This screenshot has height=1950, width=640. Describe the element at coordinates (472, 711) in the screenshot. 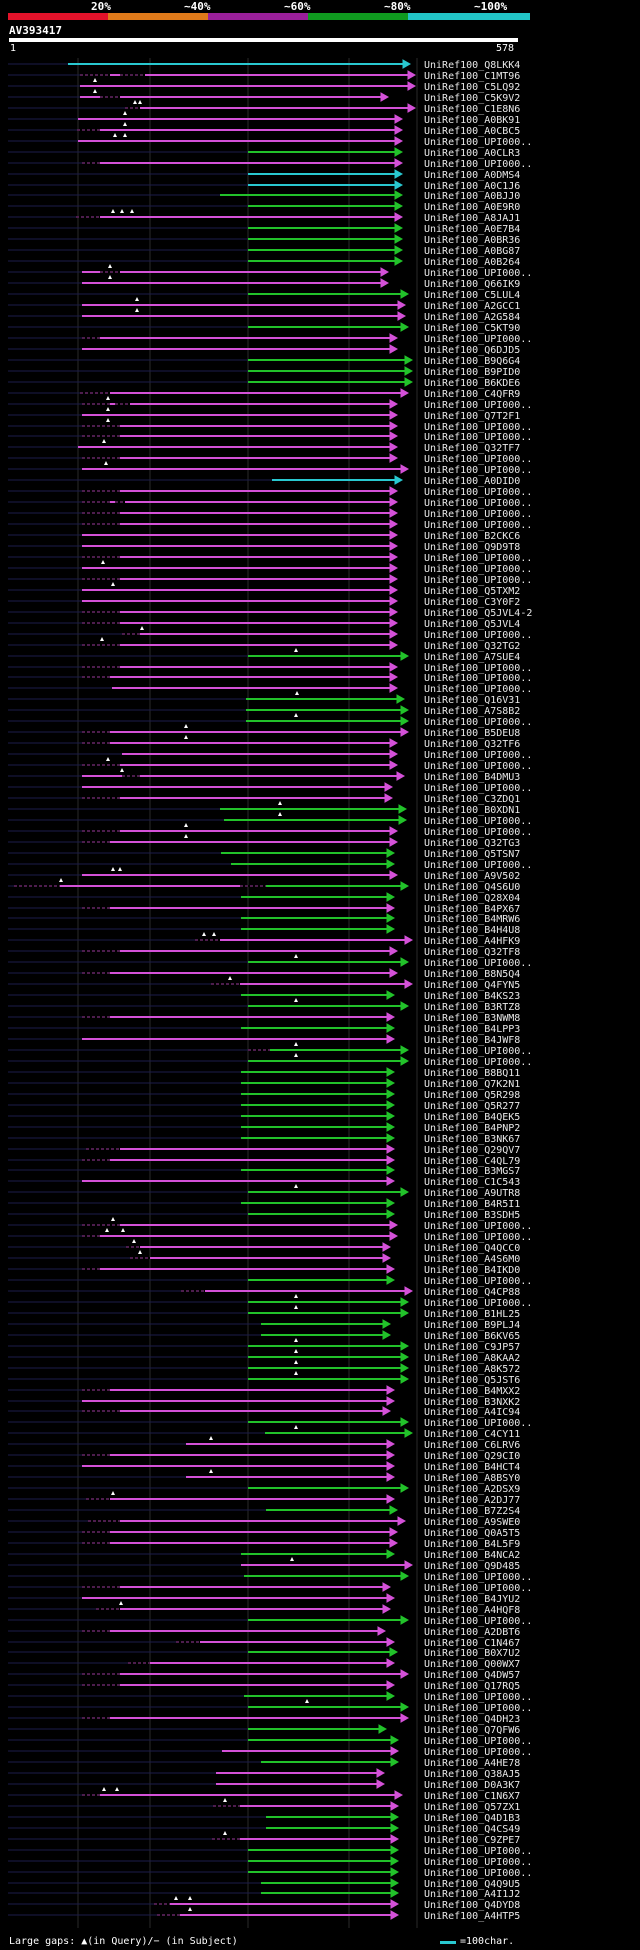

I see `hit-label: UniRef100_A7S8B2` at that location.